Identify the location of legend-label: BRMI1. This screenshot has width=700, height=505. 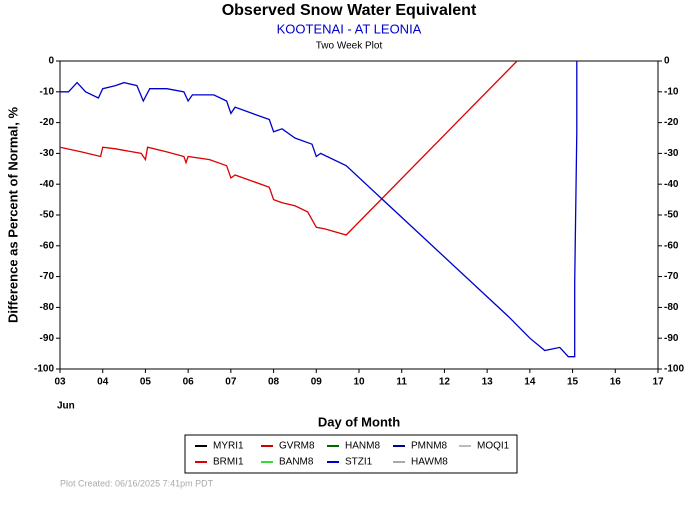
(228, 462).